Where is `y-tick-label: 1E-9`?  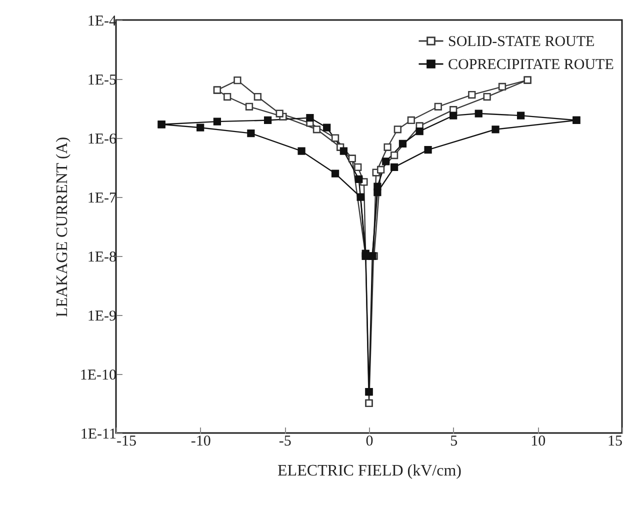 y-tick-label: 1E-9 is located at coordinates (101, 316).